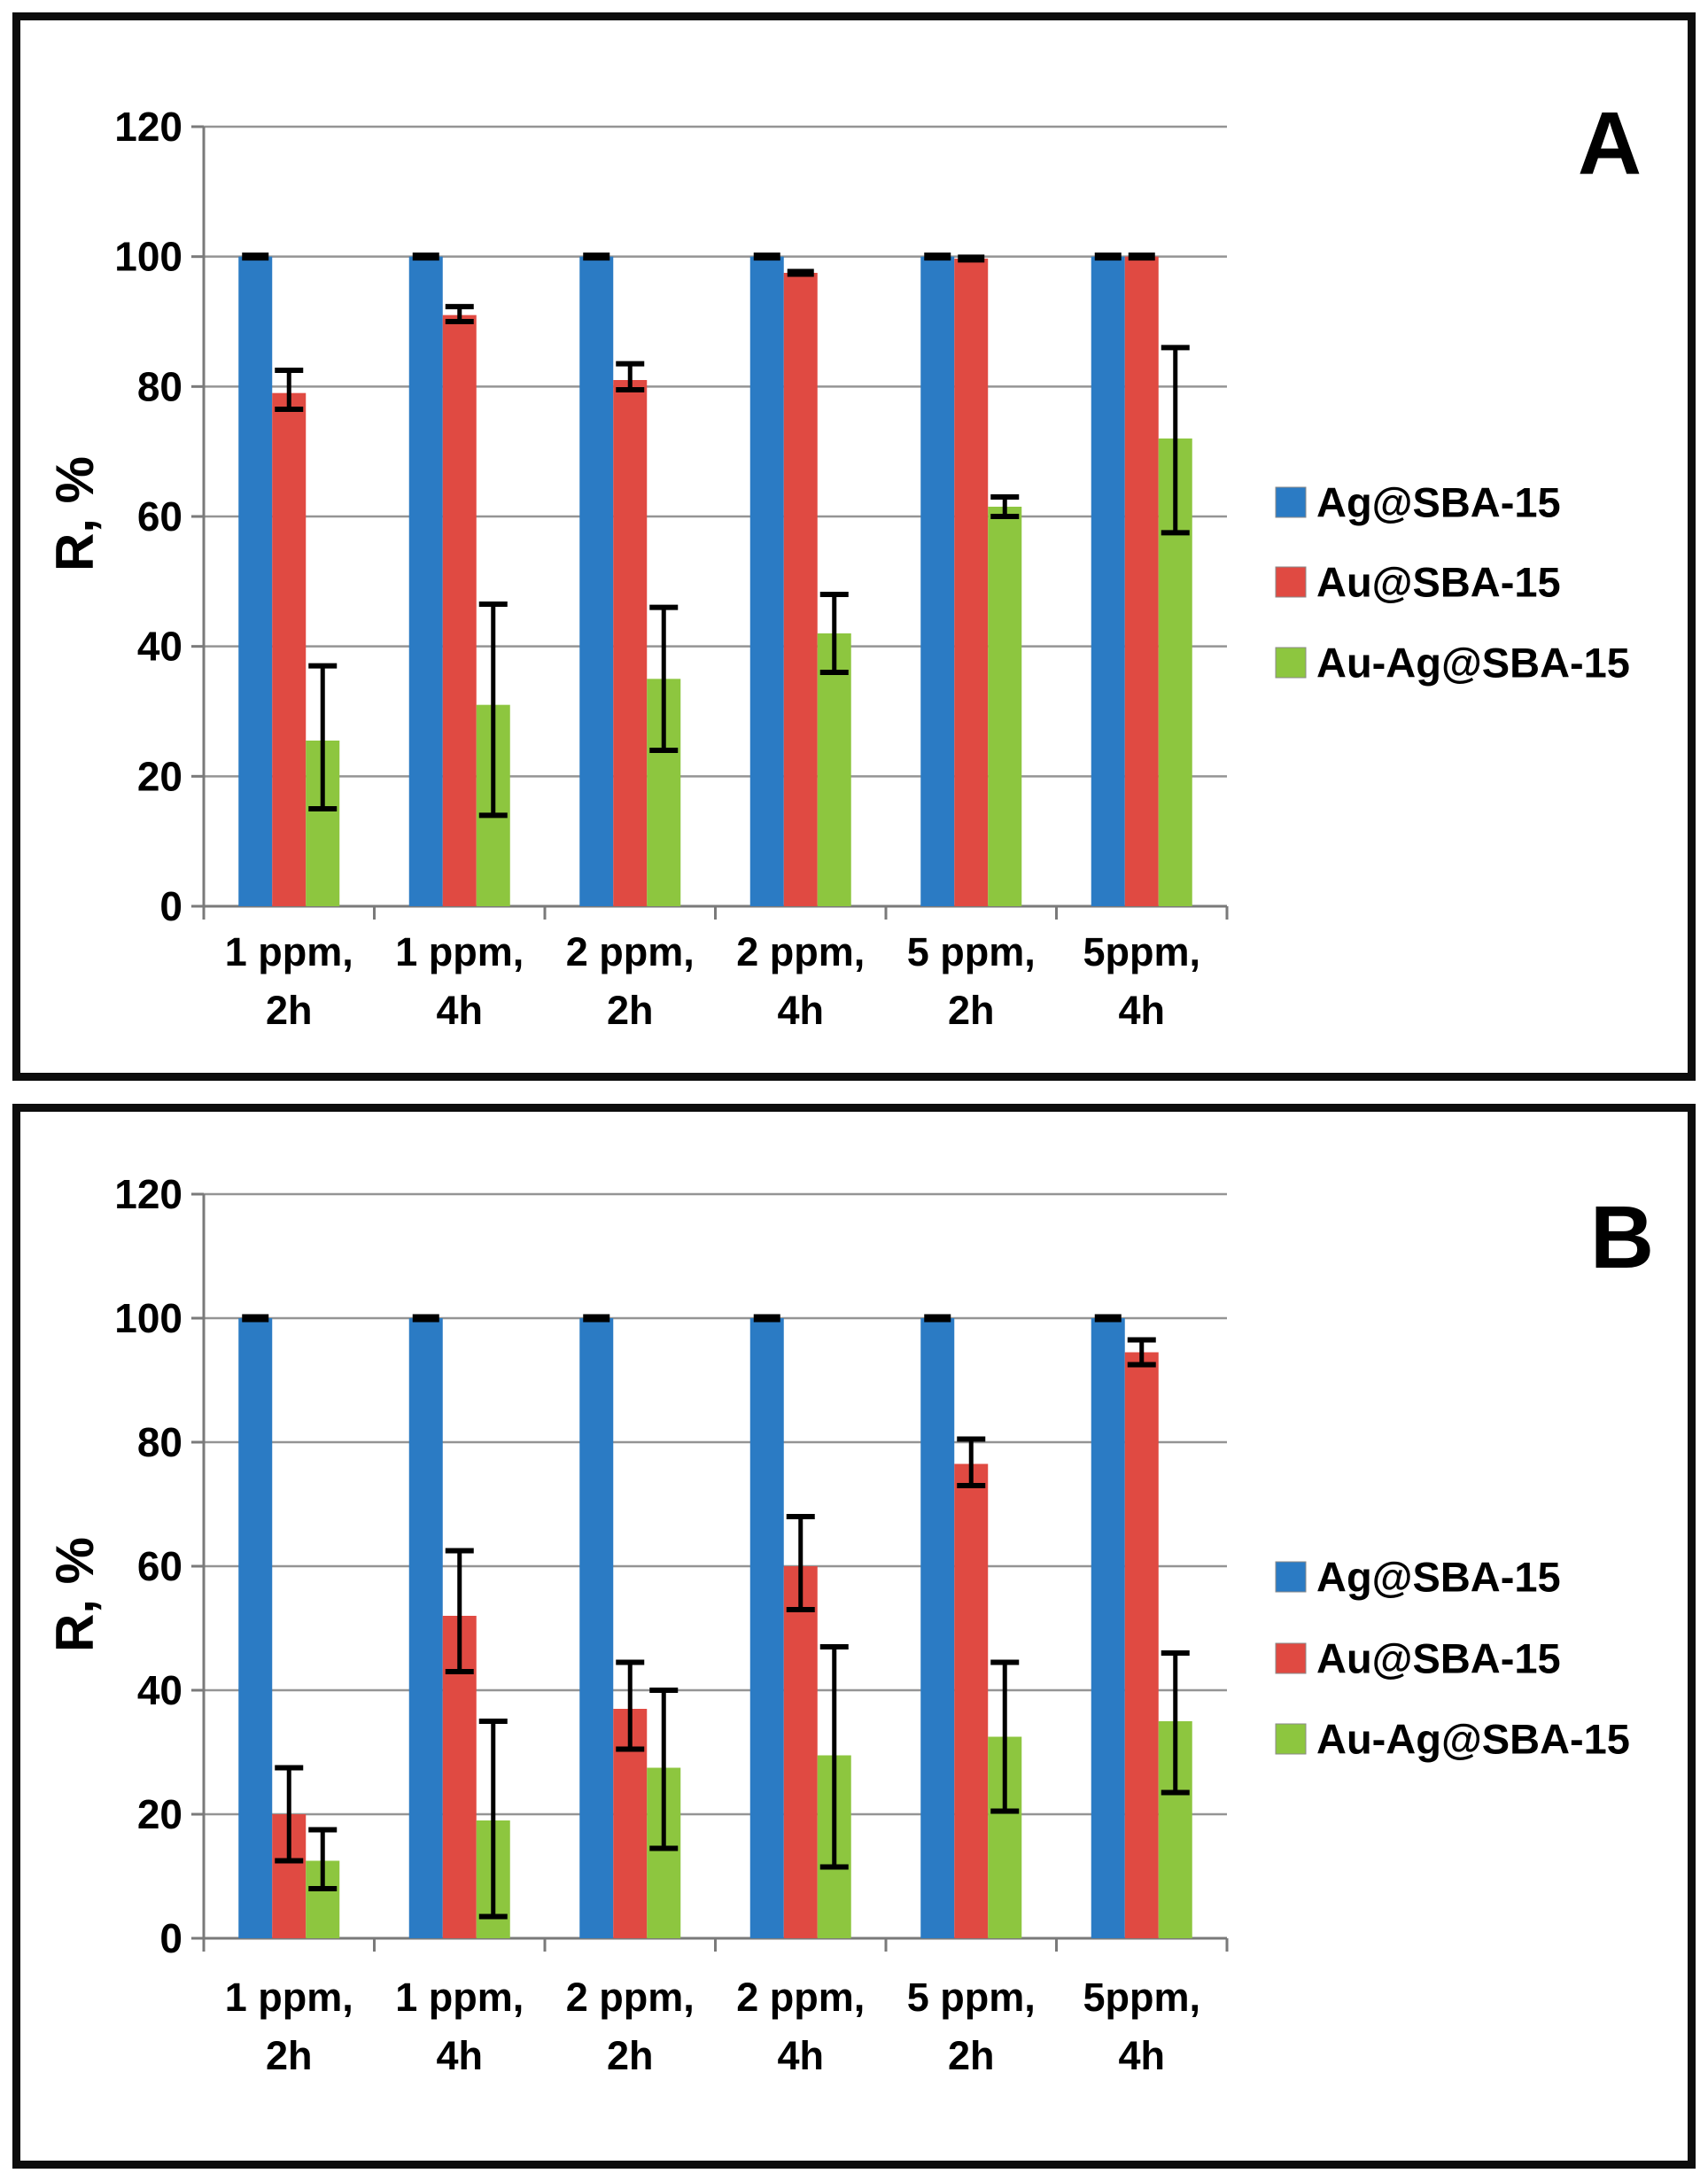 This screenshot has width=1708, height=2181. What do you see at coordinates (1610, 143) in the screenshot?
I see `panel-letter-A: A` at bounding box center [1610, 143].